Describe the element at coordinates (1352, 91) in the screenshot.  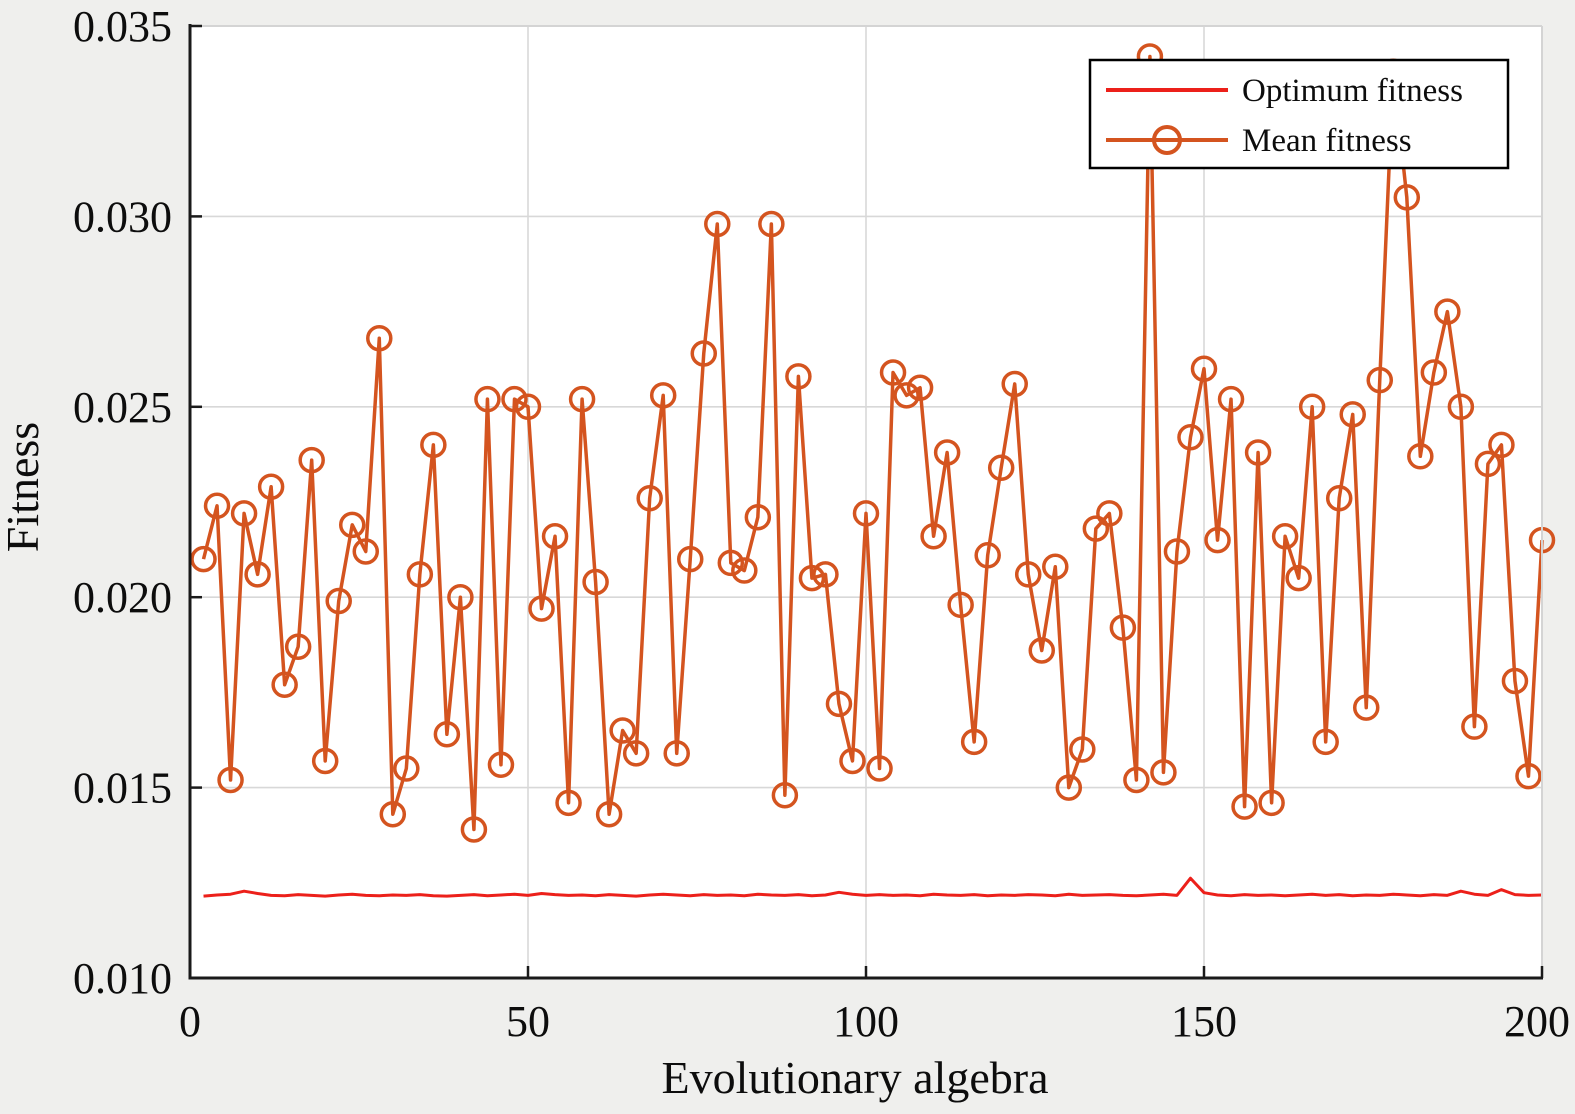
I see `legend-optimum-label: Optimum fitness` at that location.